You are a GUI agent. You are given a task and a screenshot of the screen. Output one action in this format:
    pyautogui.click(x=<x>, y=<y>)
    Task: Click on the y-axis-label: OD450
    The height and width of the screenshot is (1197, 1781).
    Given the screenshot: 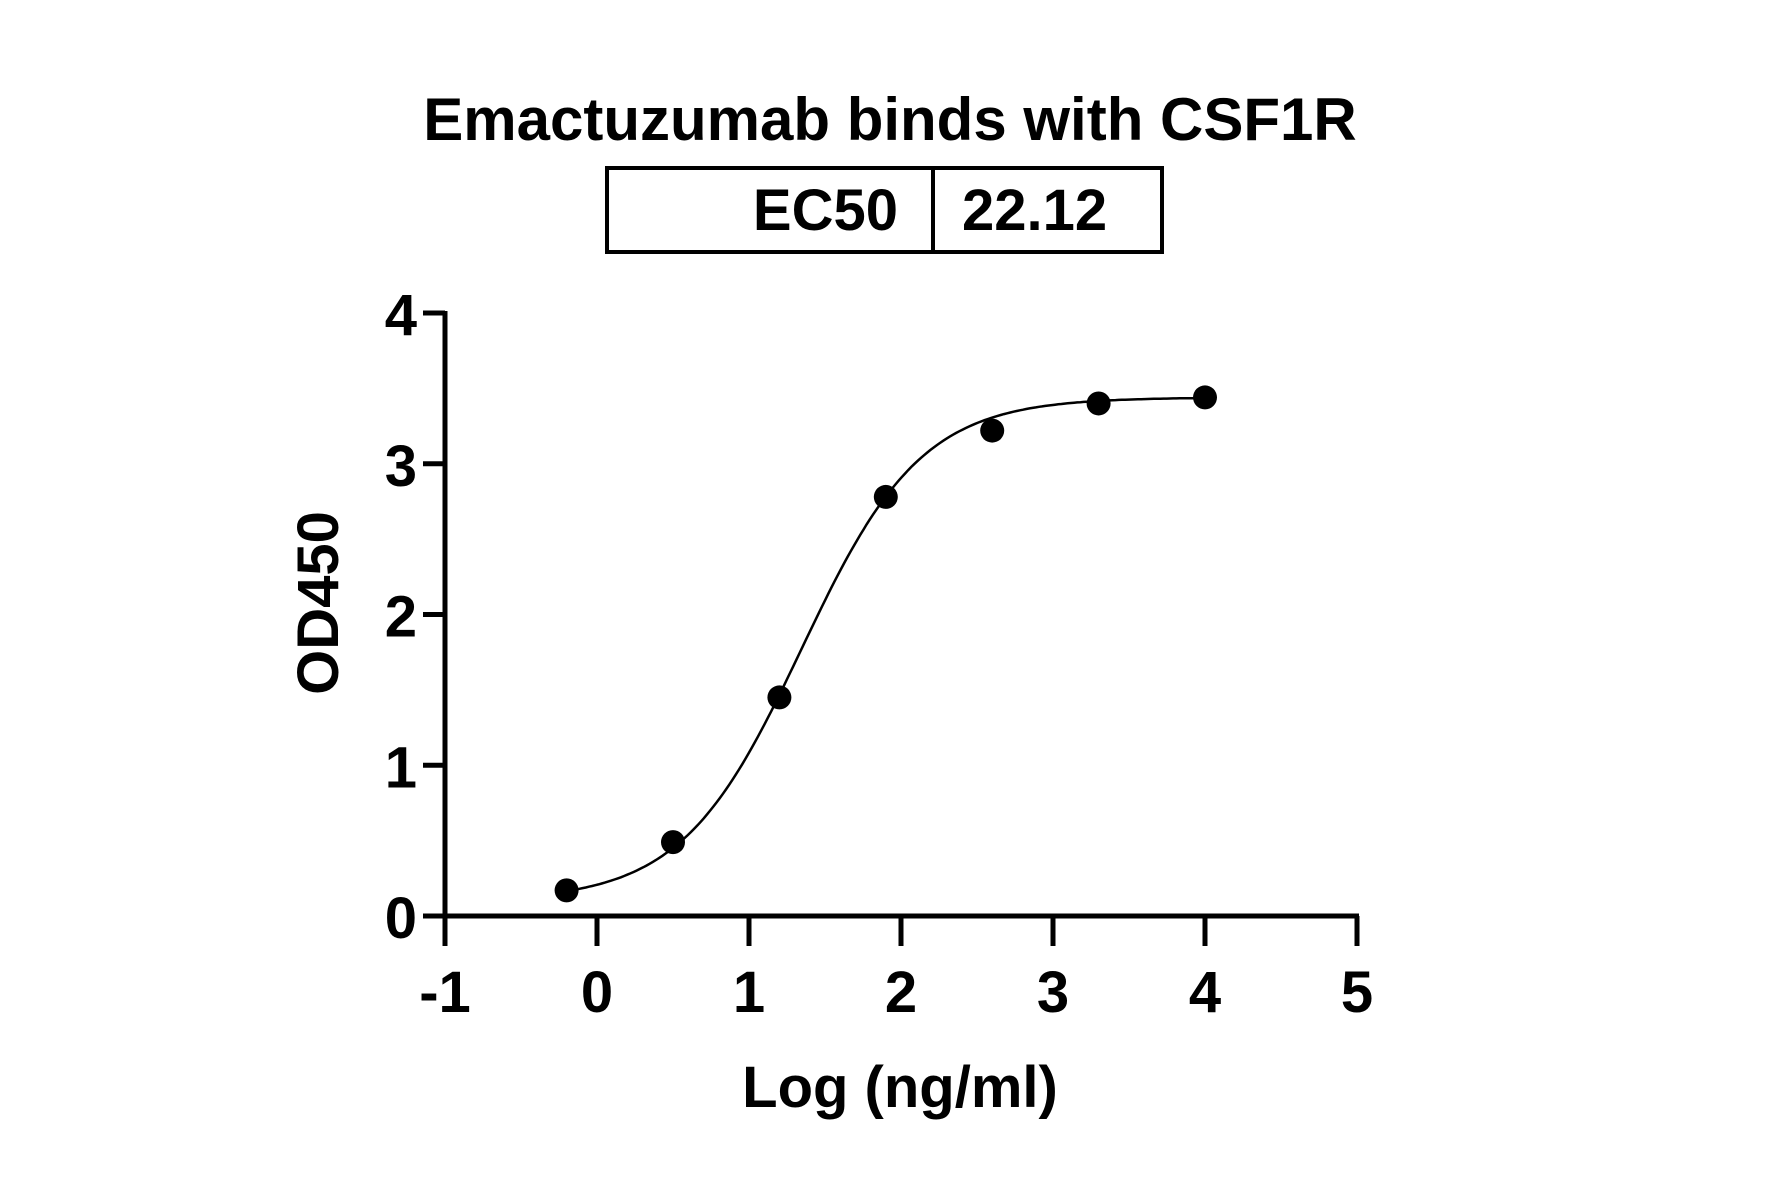 What is the action you would take?
    pyautogui.click(x=318, y=603)
    